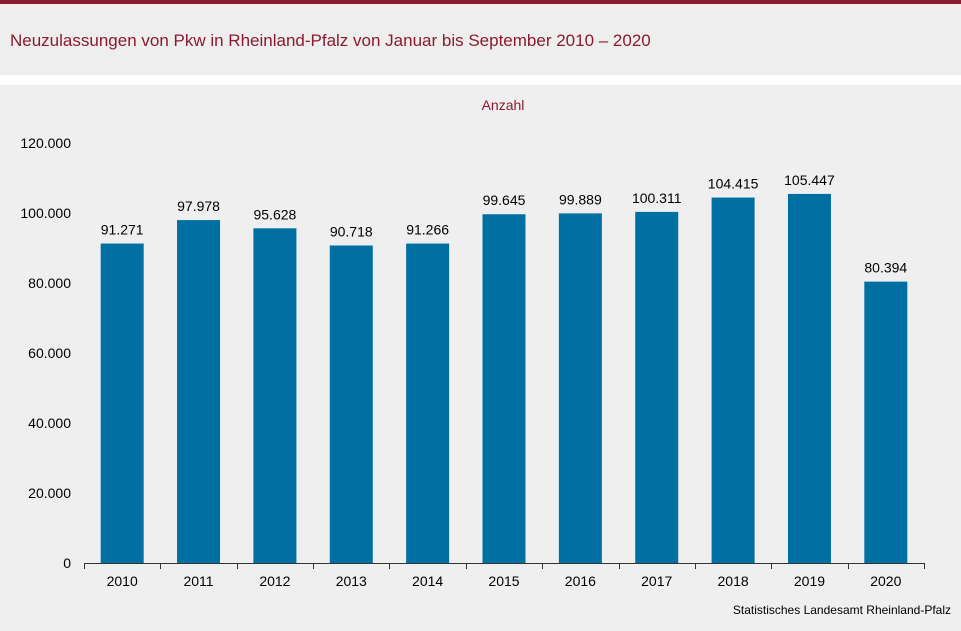  I want to click on x-tick-label: 2016, so click(580, 581).